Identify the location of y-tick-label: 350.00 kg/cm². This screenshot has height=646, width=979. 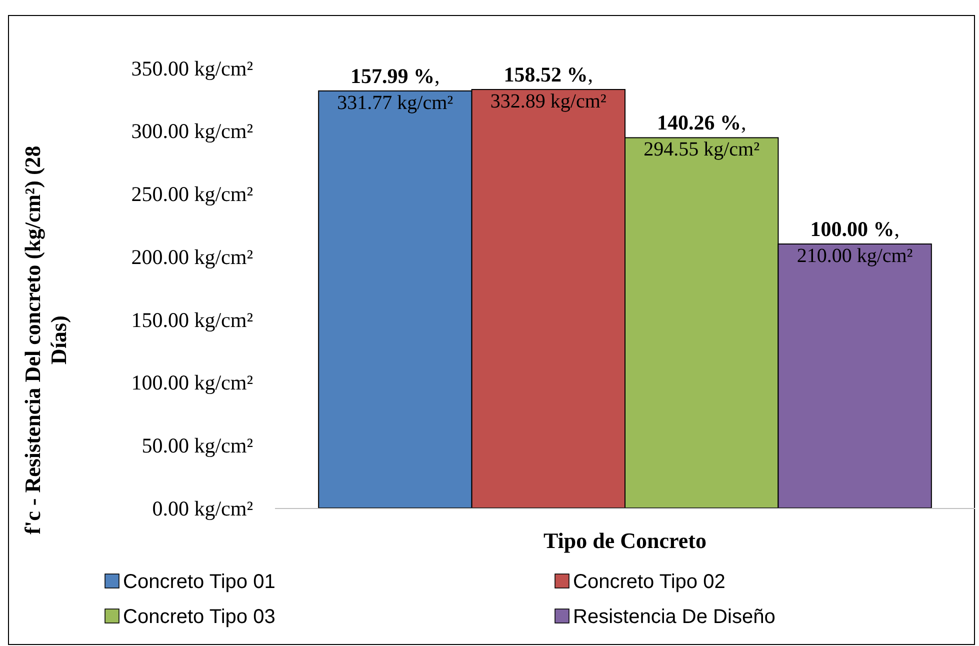
(192, 68).